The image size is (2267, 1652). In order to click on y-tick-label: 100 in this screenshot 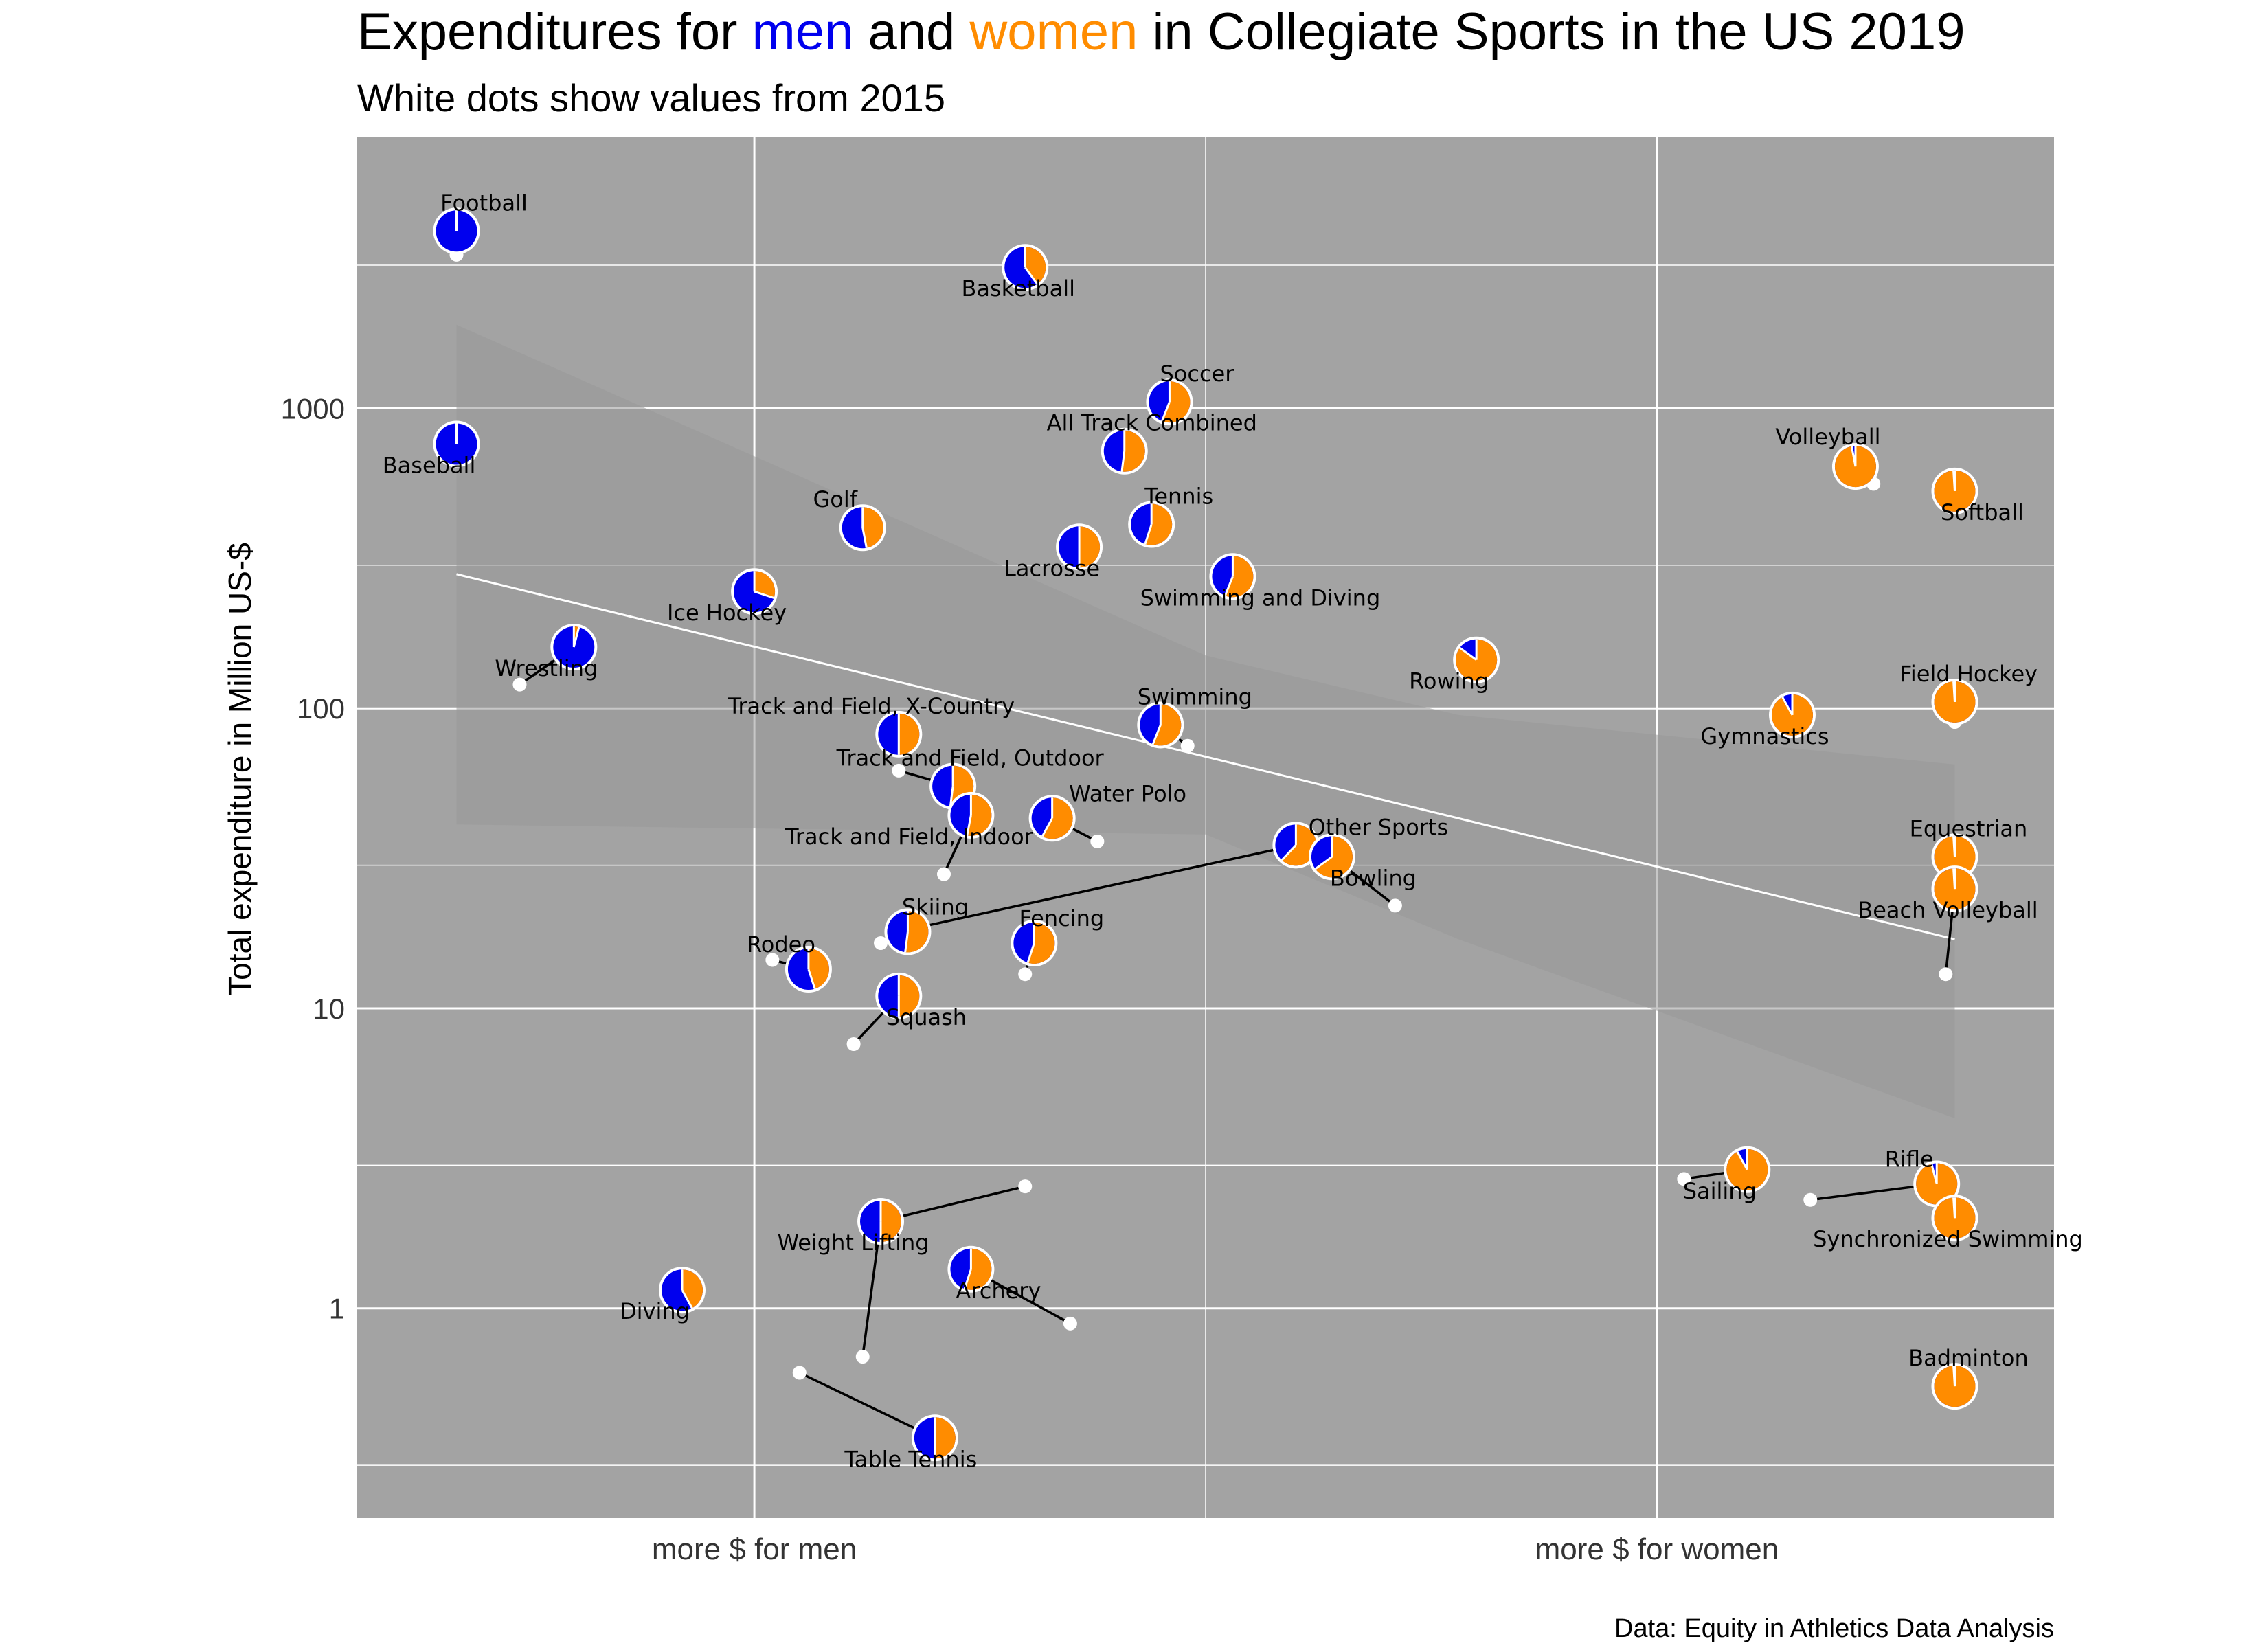, I will do `click(321, 708)`.